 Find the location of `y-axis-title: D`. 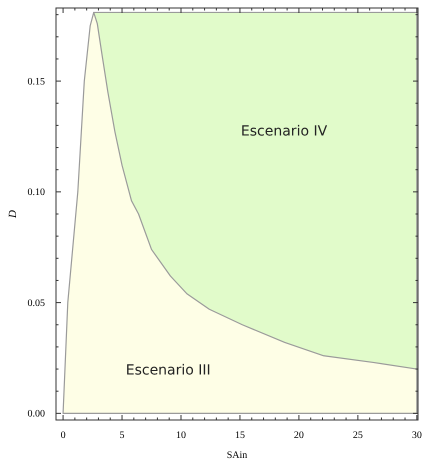

y-axis-title: D is located at coordinates (13, 214).